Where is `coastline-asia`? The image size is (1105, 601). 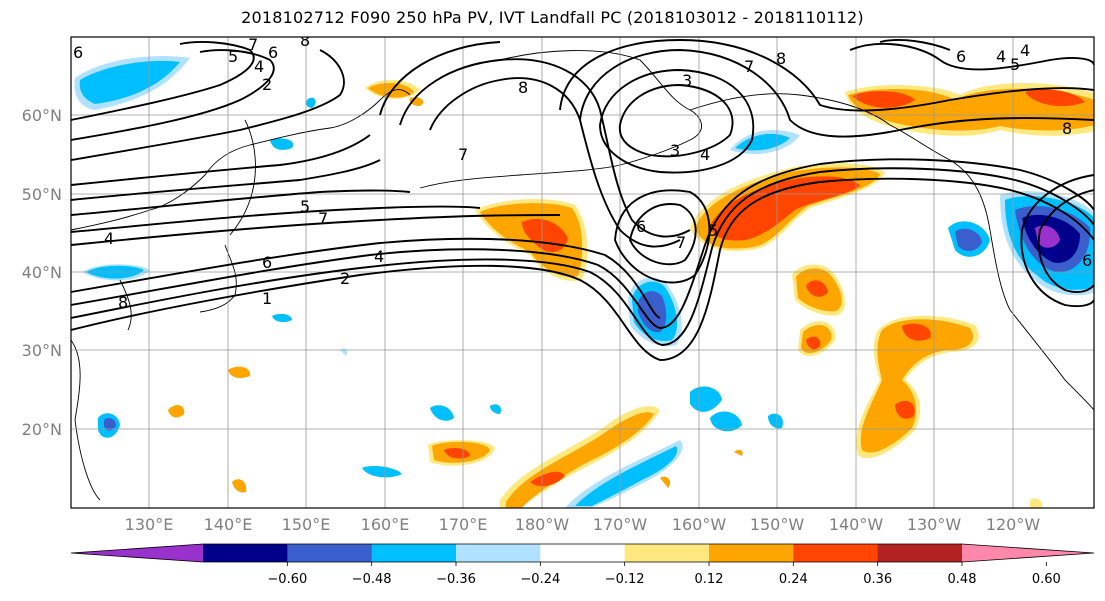 coastline-asia is located at coordinates (241, 160).